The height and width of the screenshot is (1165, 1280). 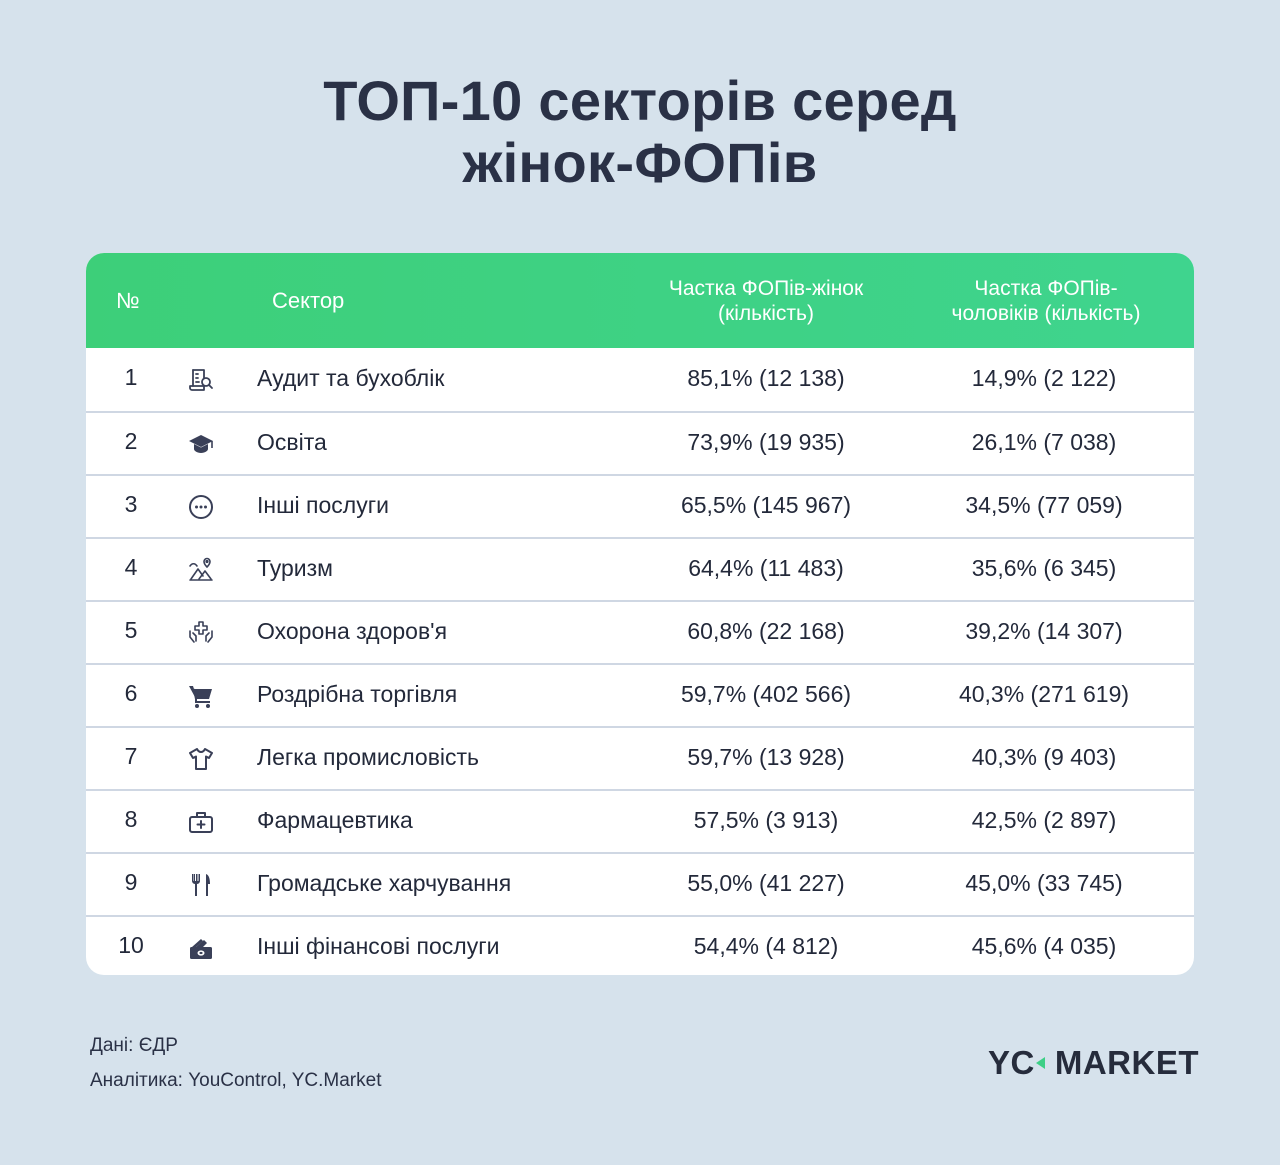 What do you see at coordinates (1040, 1063) in the screenshot?
I see `logo-arrow-icon` at bounding box center [1040, 1063].